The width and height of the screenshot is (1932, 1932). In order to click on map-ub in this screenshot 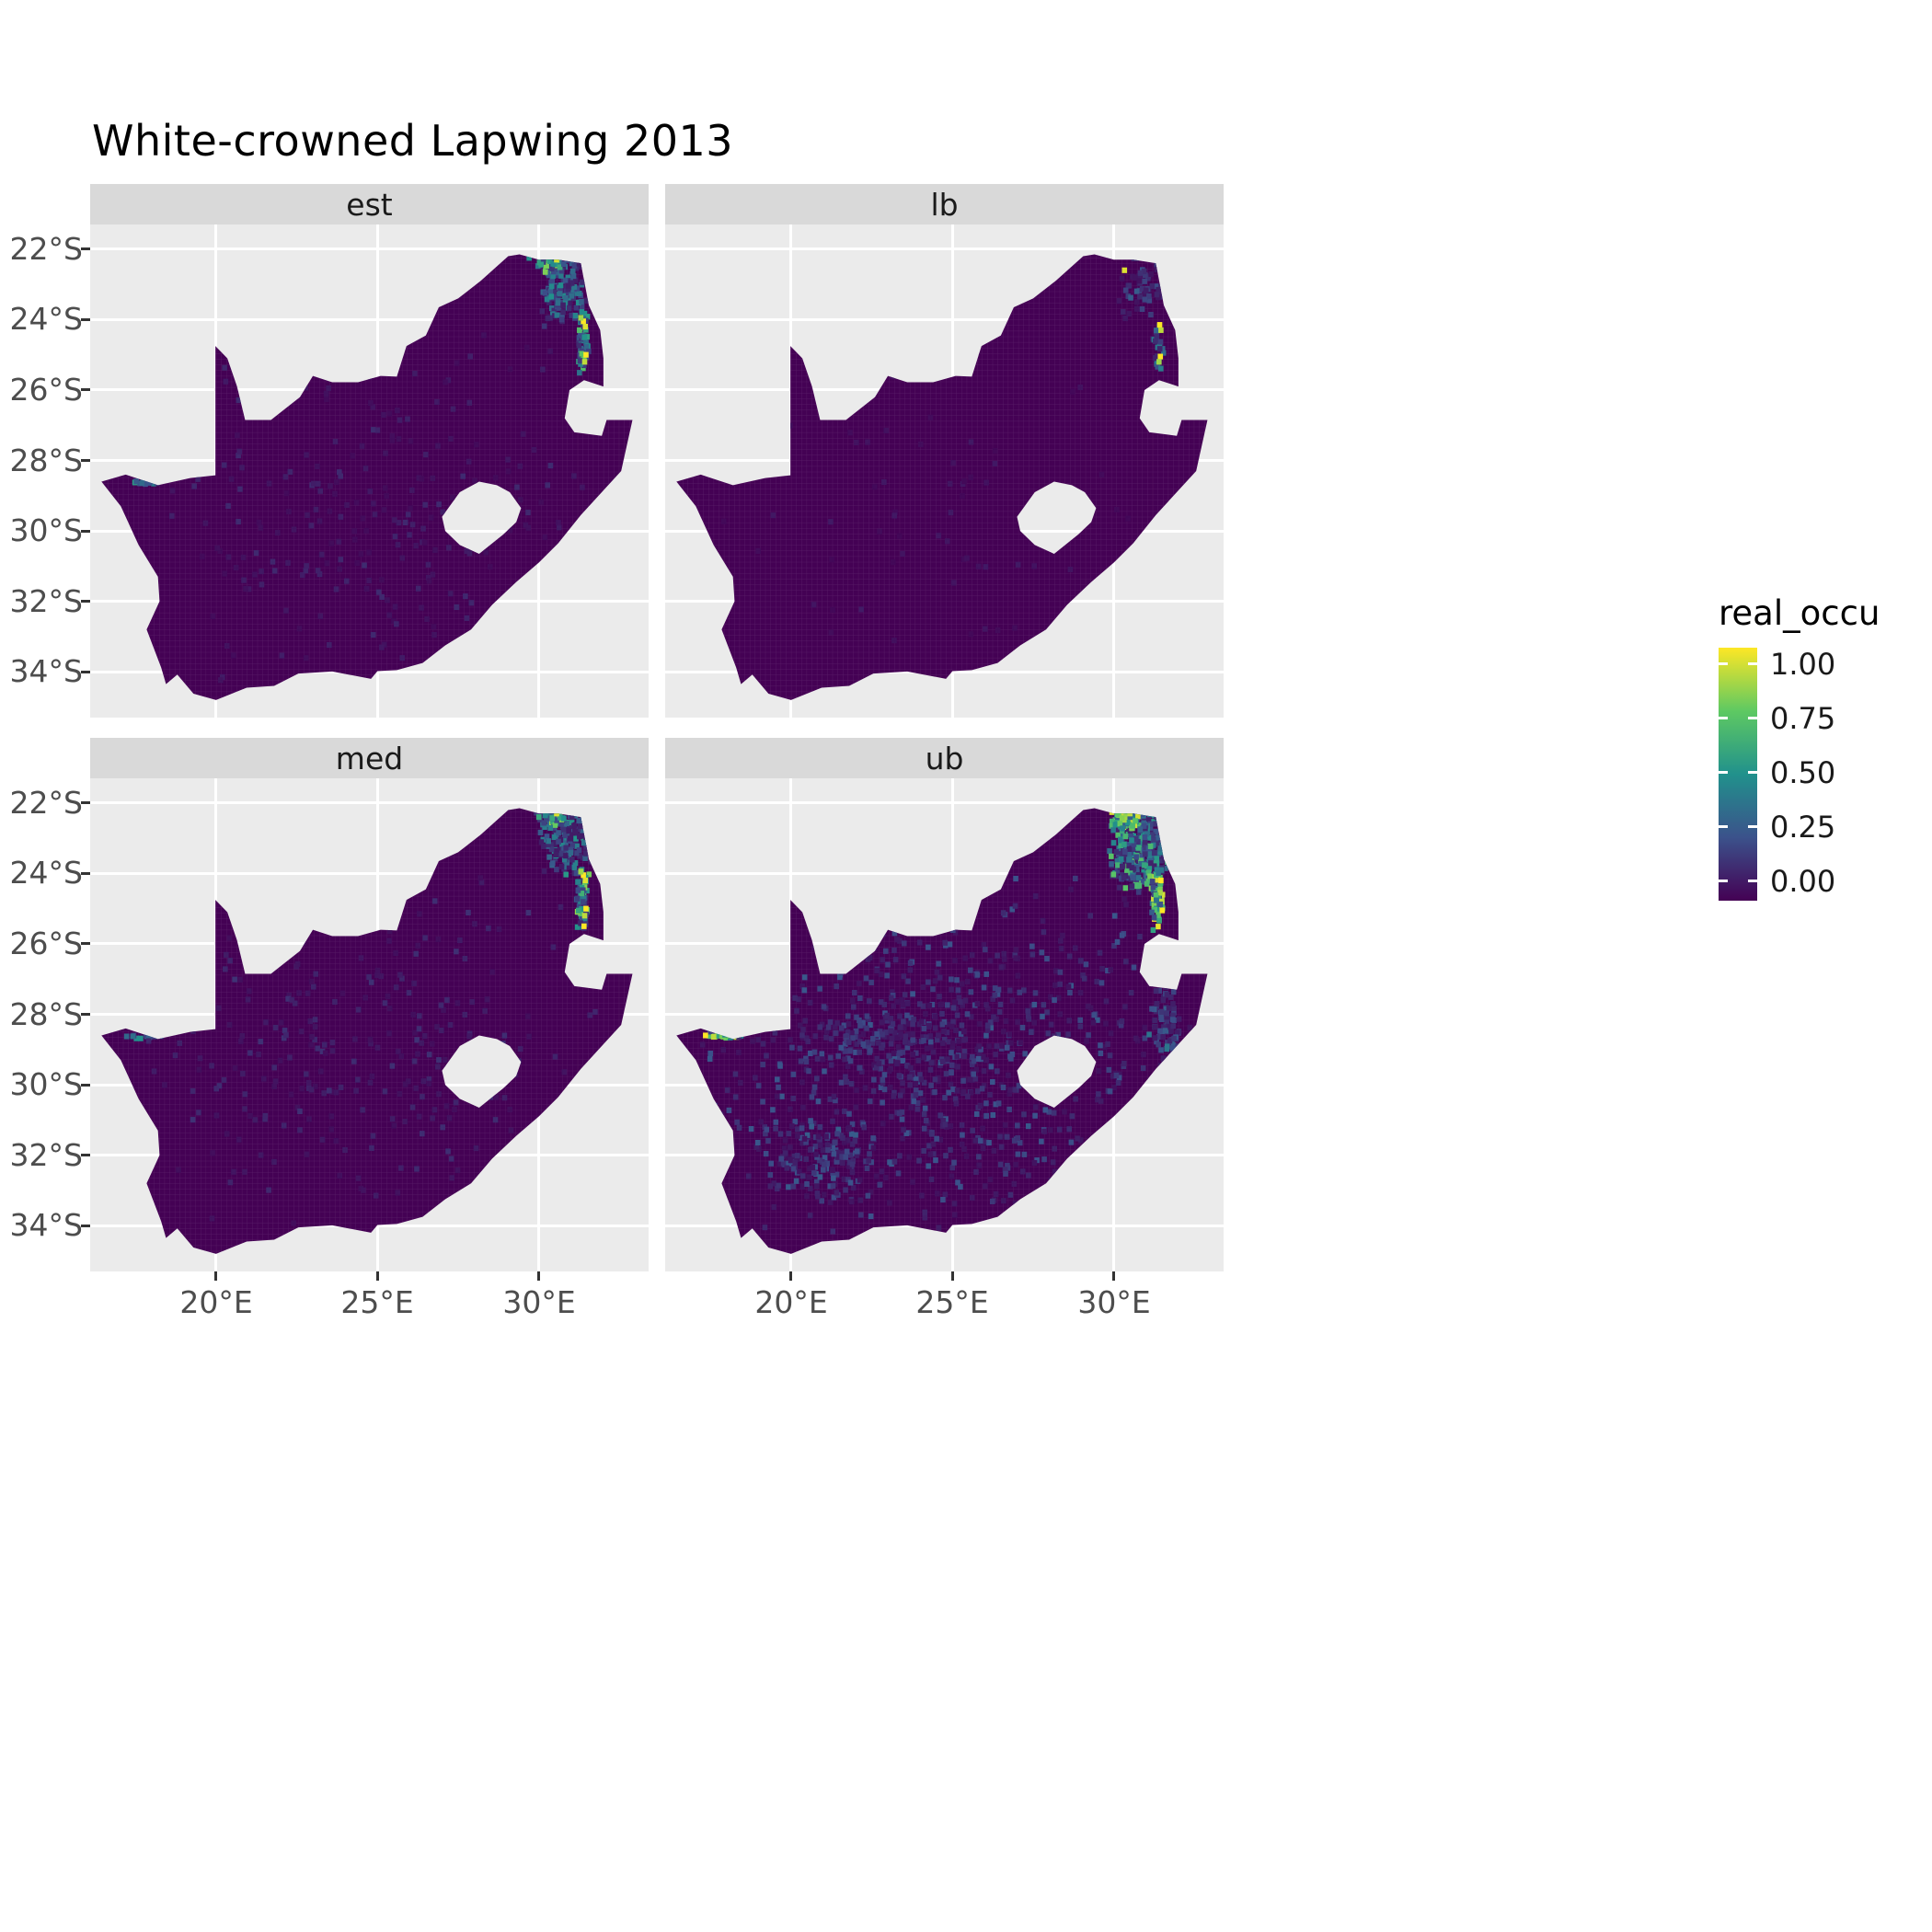, I will do `click(942, 1031)`.